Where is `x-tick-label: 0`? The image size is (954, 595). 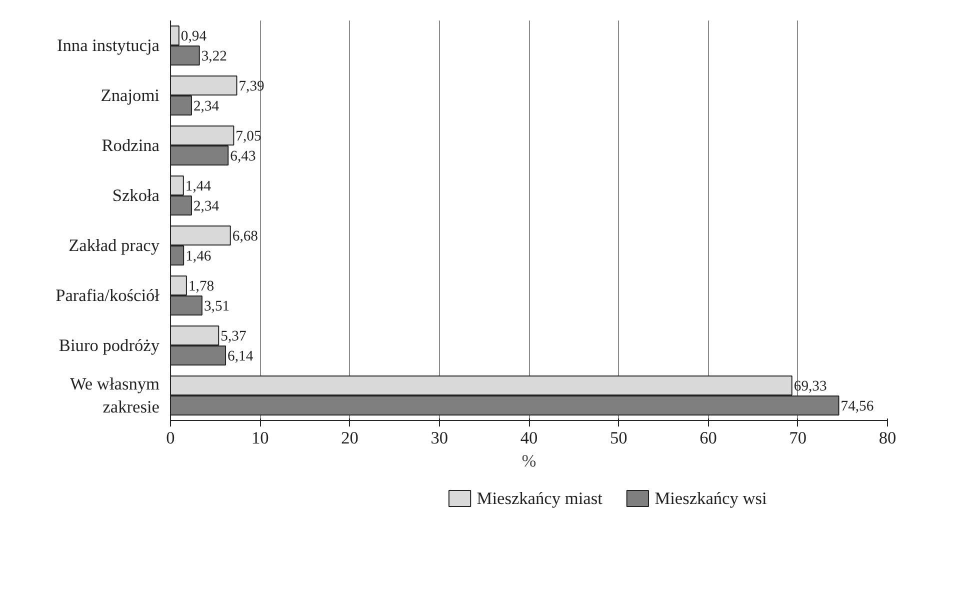 x-tick-label: 0 is located at coordinates (170, 438).